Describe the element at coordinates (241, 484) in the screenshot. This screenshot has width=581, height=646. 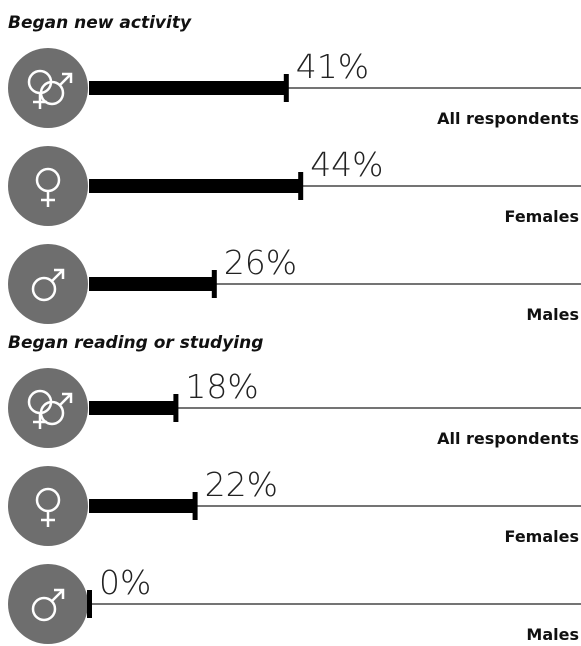
I see `value-label: 22%` at that location.